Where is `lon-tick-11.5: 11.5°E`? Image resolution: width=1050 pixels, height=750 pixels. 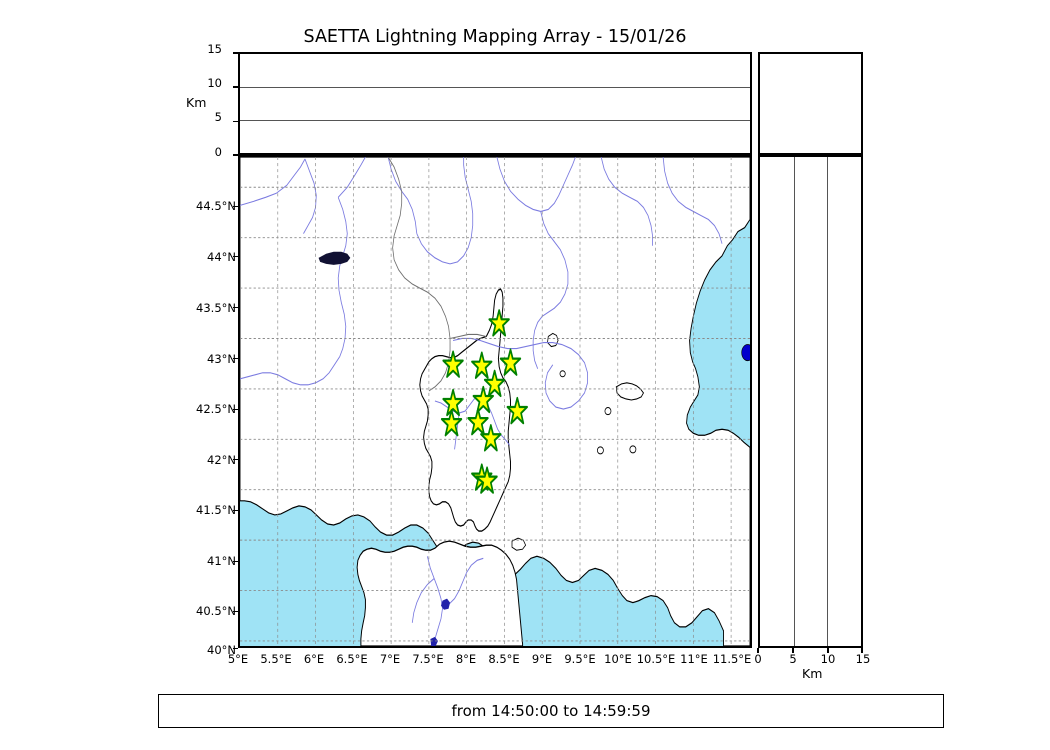
lon-tick-11.5: 11.5°E is located at coordinates (732, 659).